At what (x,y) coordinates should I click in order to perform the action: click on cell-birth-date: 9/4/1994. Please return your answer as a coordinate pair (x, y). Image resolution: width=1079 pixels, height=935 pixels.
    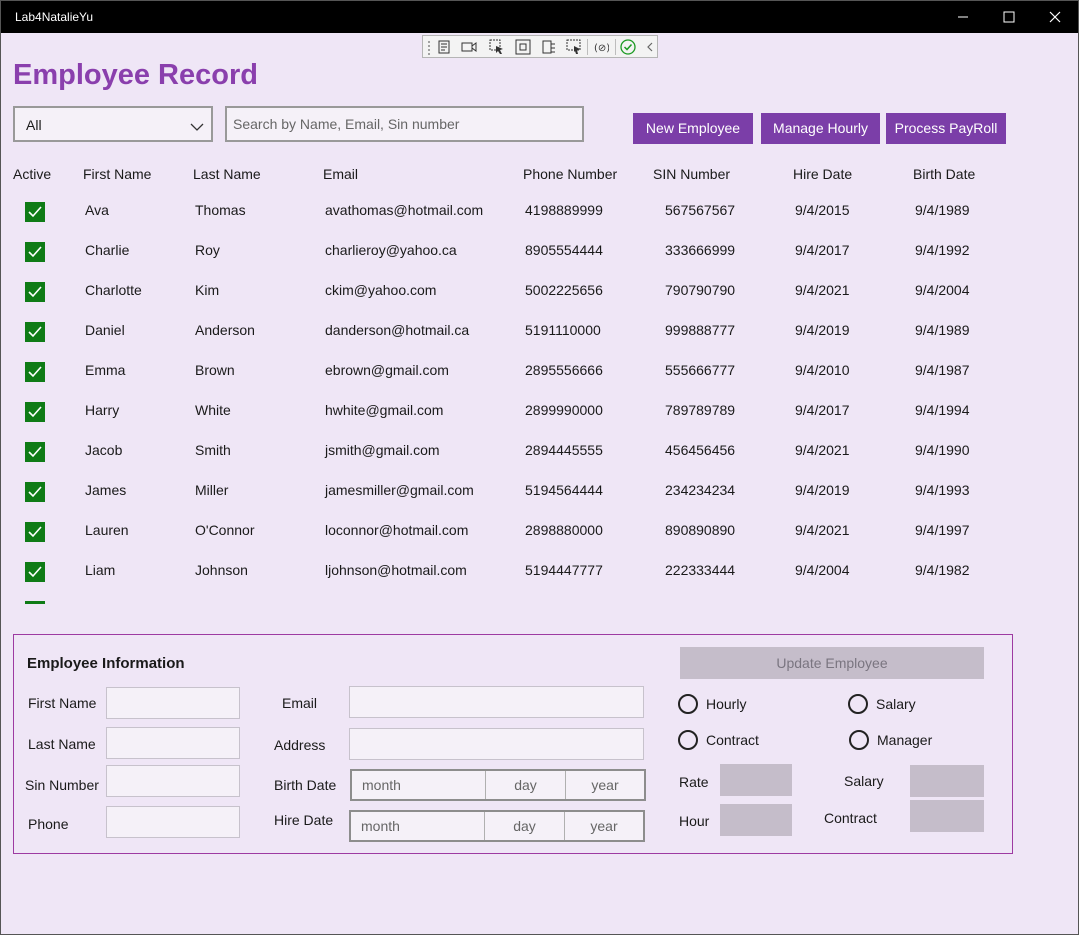
    Looking at the image, I should click on (942, 410).